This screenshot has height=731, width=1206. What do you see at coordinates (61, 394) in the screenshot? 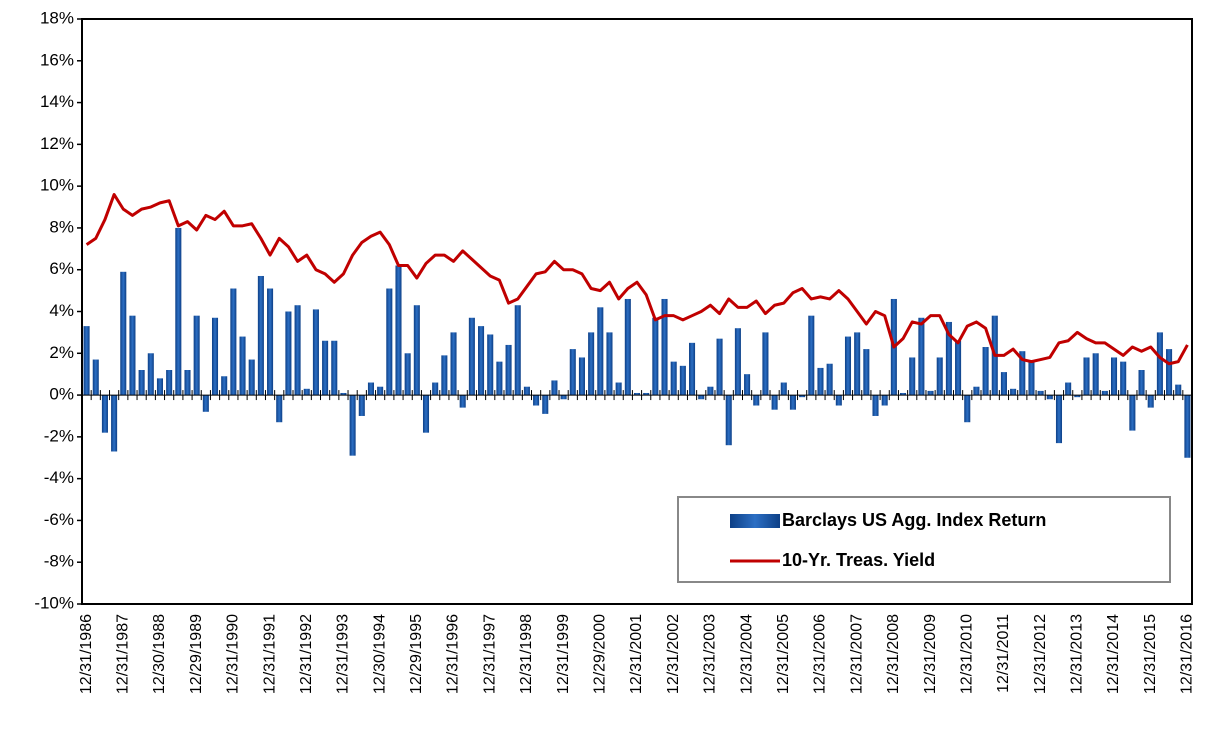
I see `y-tick-label: 0%` at bounding box center [61, 394].